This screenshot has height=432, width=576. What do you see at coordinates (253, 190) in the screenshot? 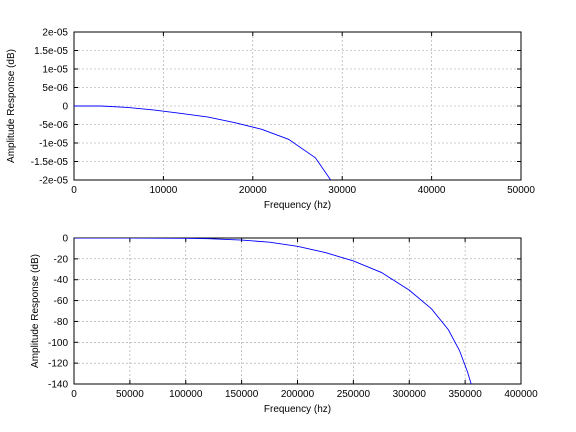
I see `chart-top-x-tick-label: 20000` at bounding box center [253, 190].